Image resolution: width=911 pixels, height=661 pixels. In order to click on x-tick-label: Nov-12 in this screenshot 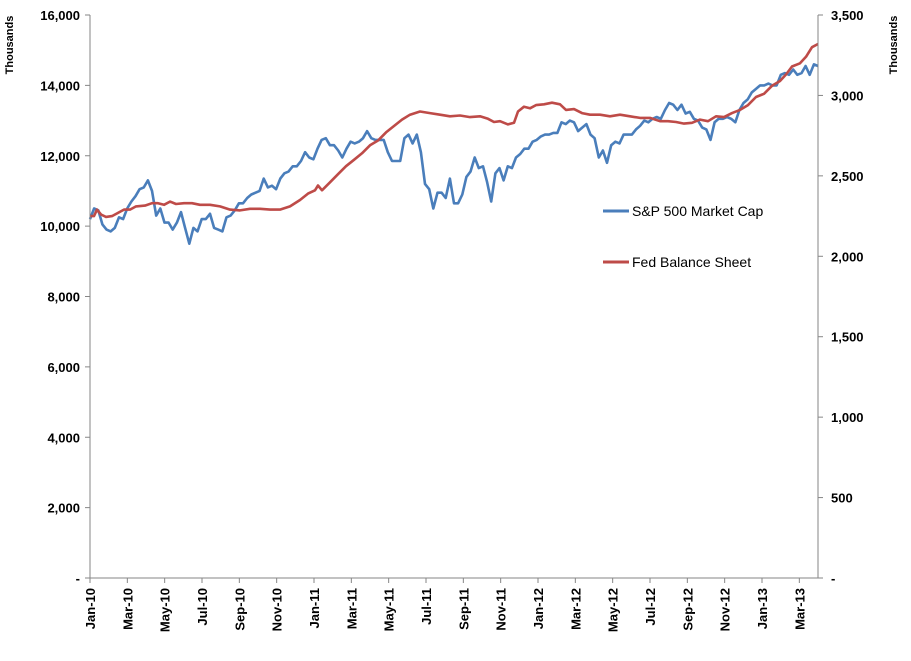, I will do `click(725, 609)`.